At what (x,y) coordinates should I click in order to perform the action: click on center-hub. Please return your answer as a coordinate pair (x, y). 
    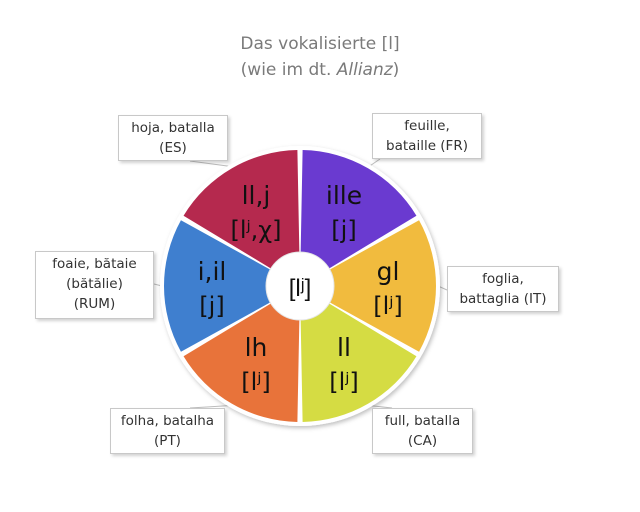
    Looking at the image, I should click on (300, 286).